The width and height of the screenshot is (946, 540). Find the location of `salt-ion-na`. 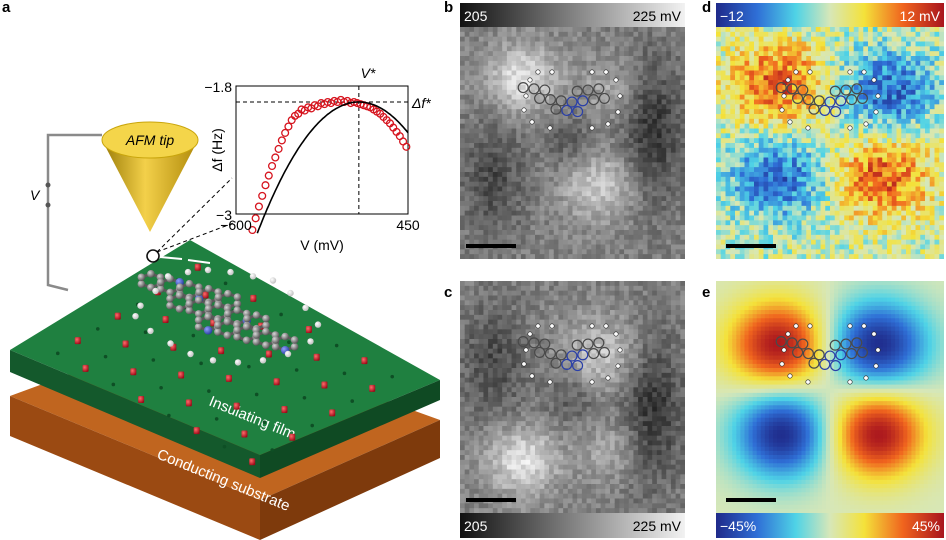

salt-ion-na is located at coordinates (304, 397).